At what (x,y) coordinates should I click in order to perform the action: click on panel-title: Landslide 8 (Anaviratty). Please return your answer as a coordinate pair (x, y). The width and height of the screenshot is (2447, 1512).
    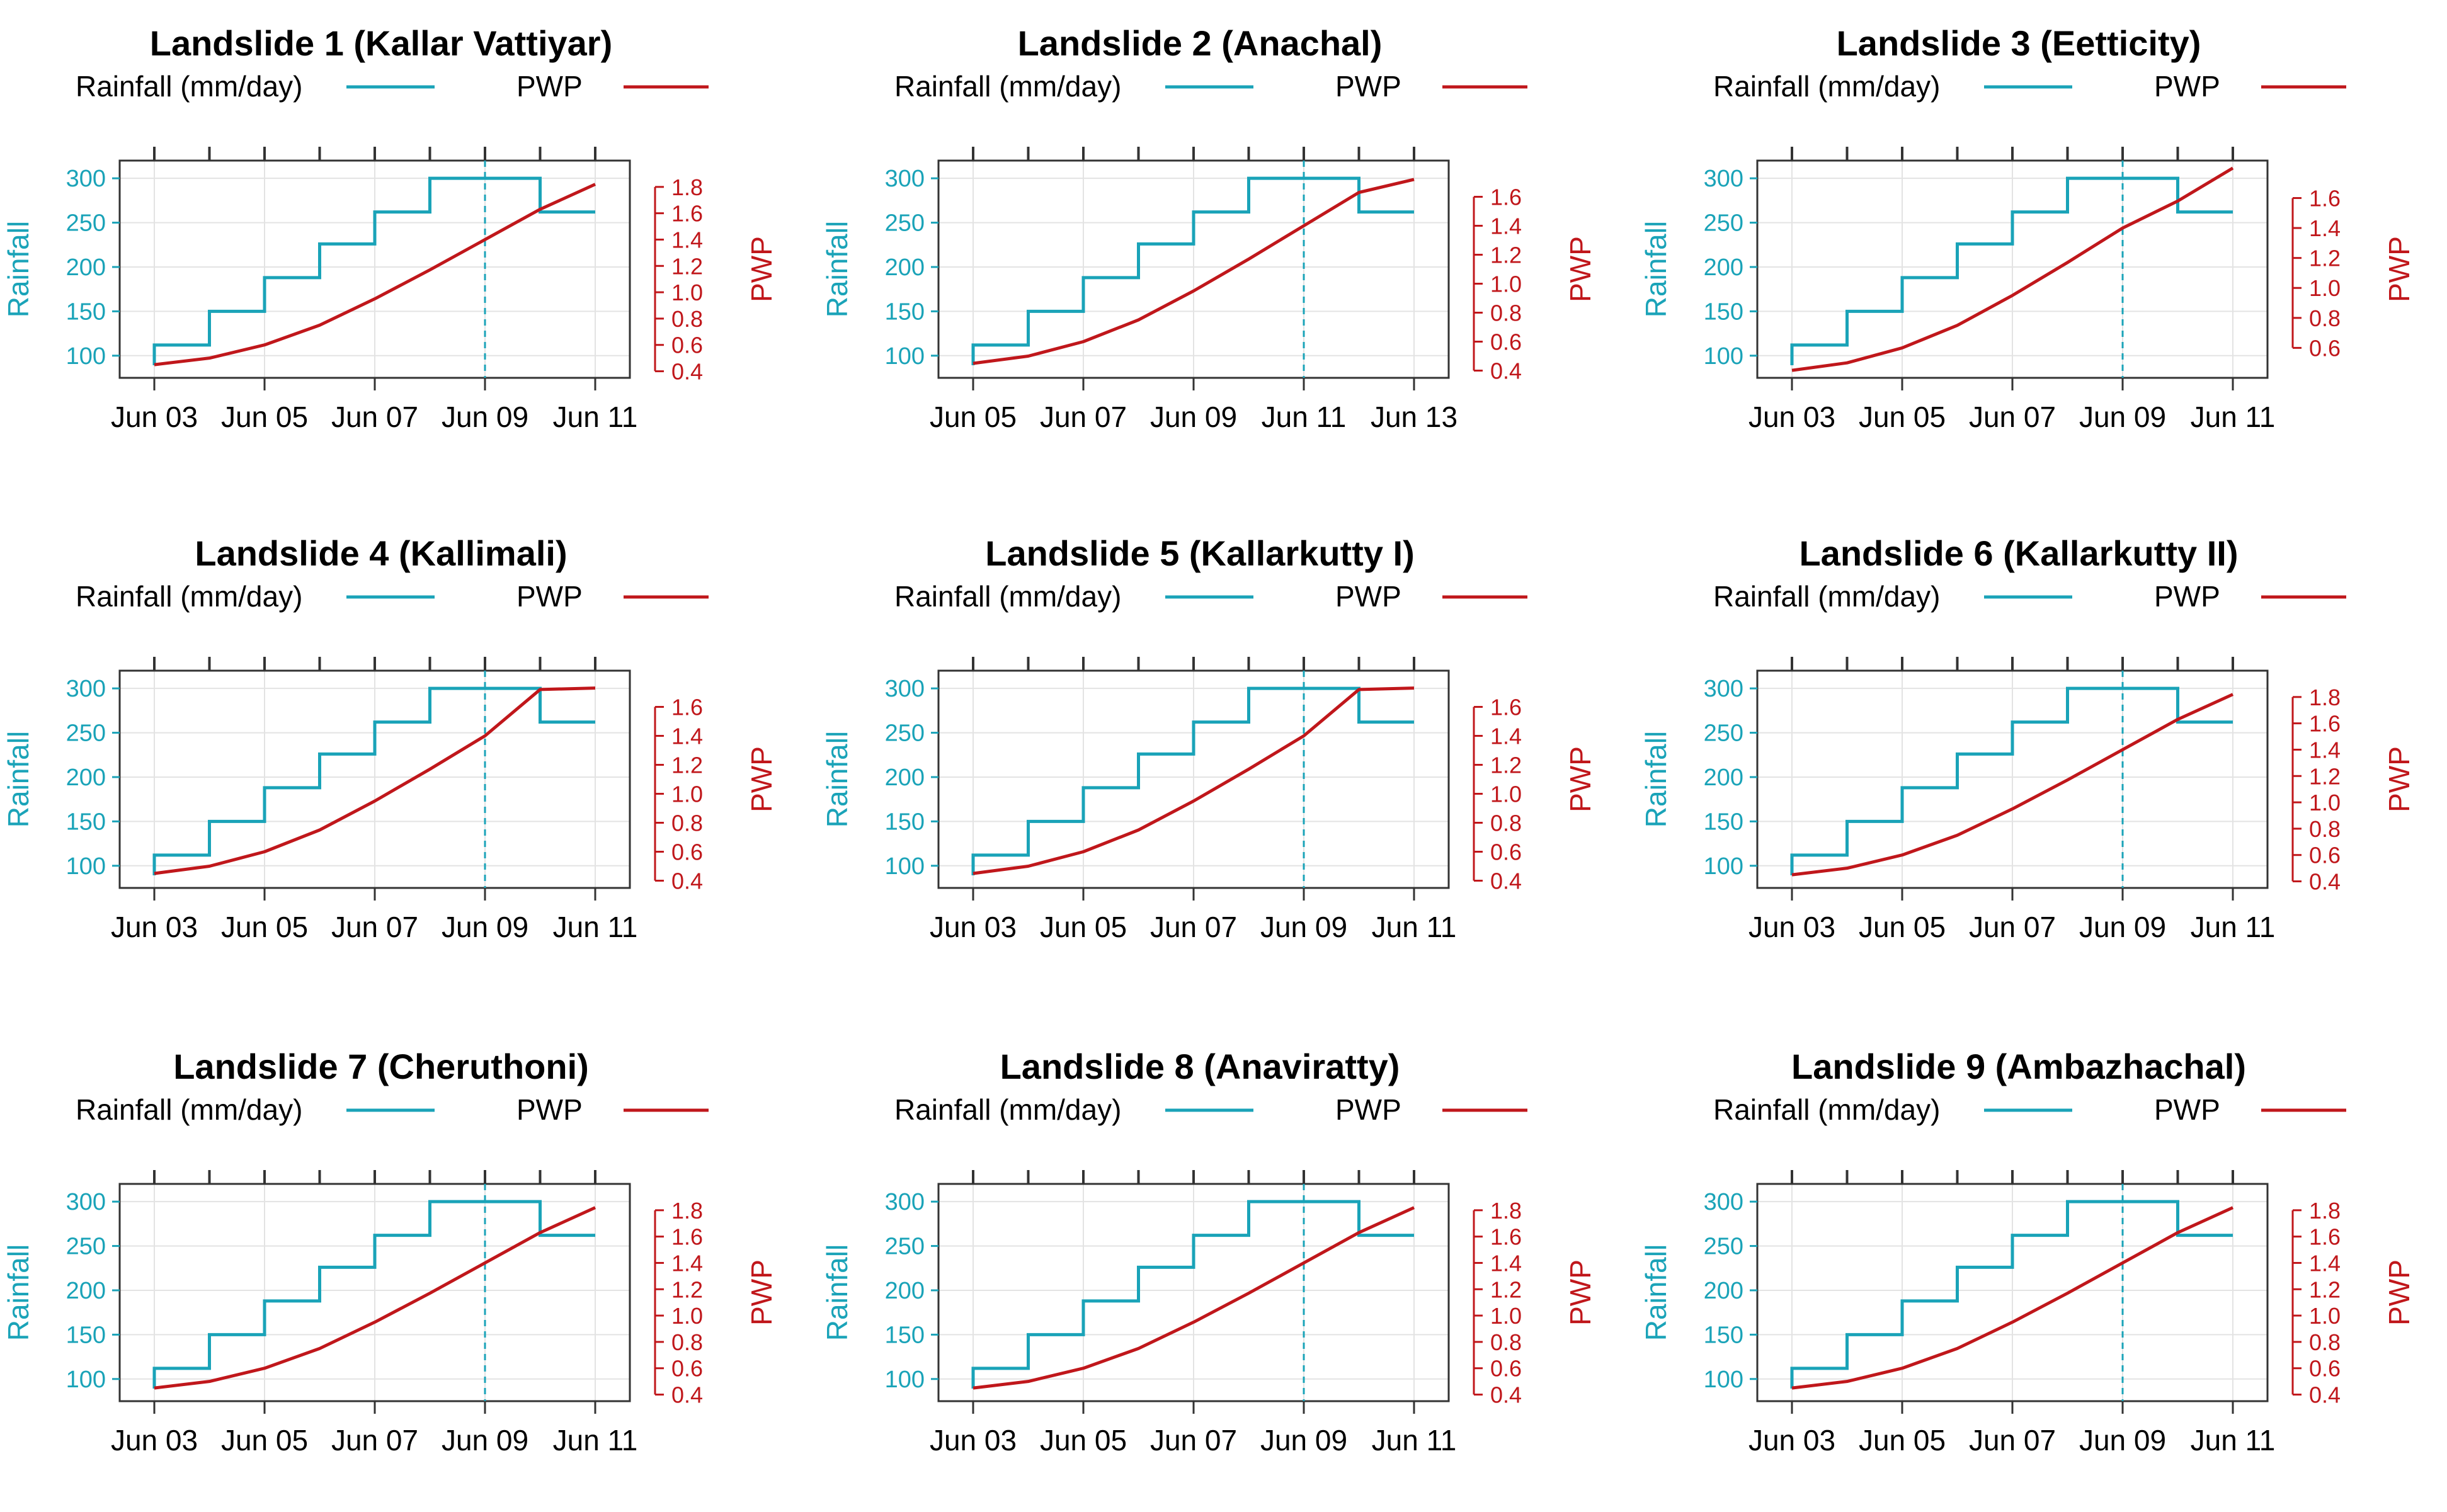
    Looking at the image, I should click on (1200, 1066).